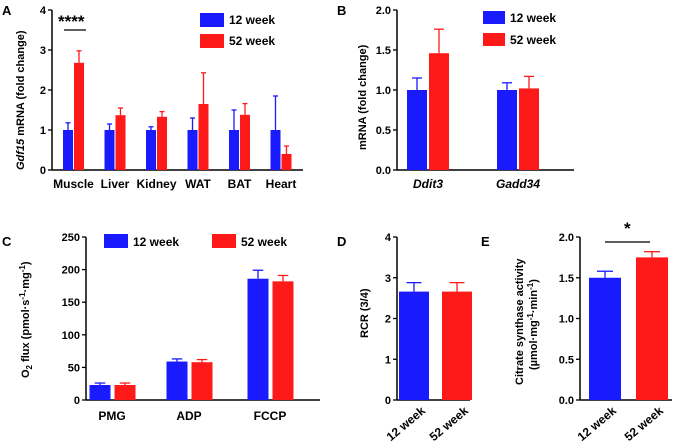 This screenshot has height=442, width=685. I want to click on panel-a-xtick-label: Muscle, so click(73, 184).